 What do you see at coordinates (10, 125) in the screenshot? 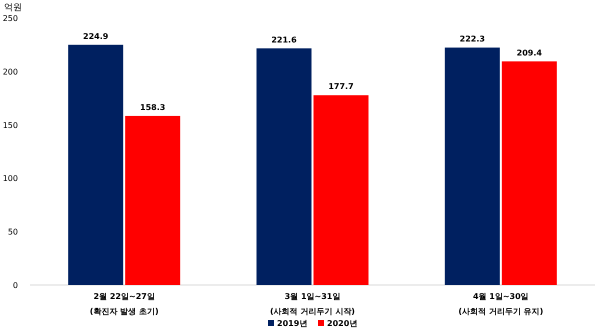
I see `y-tick-label: 150` at bounding box center [10, 125].